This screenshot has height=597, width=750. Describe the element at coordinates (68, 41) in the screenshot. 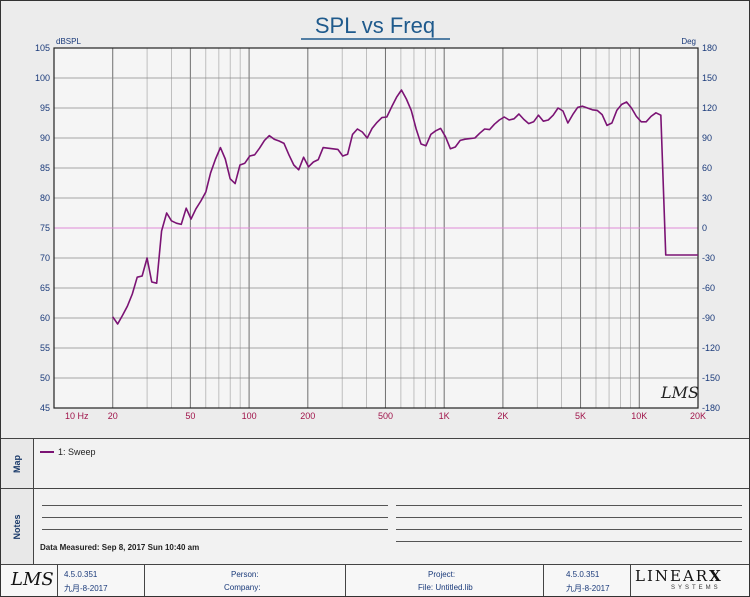

I see `y-axis-label-left: dBSPL` at that location.